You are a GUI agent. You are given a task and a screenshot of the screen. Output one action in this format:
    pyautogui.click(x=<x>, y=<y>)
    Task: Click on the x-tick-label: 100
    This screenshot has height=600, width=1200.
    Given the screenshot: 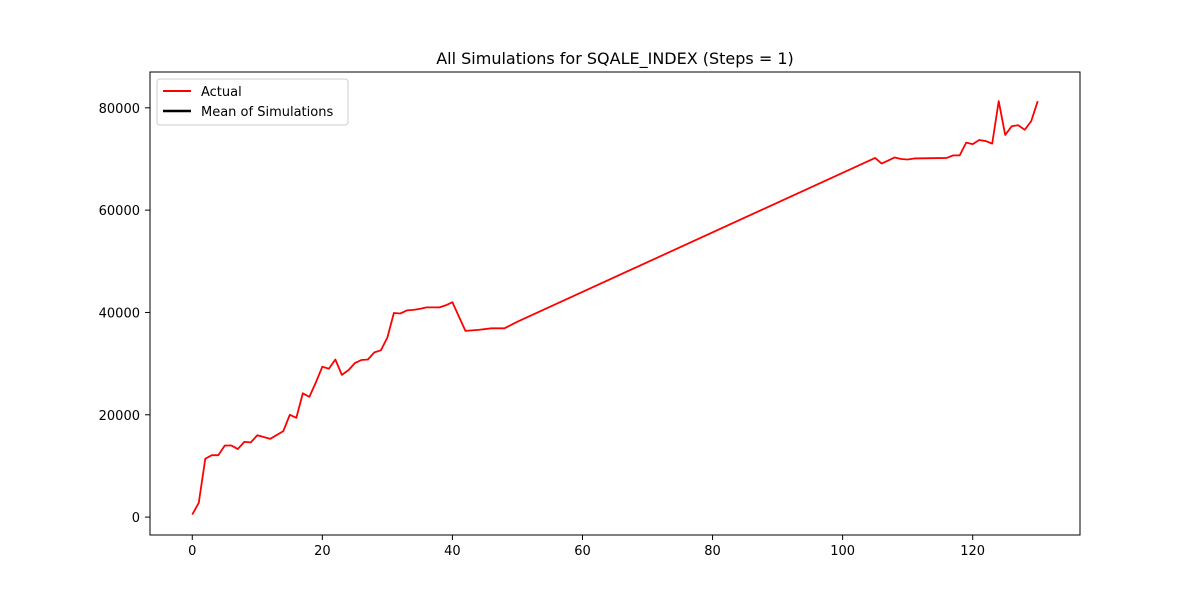 What is the action you would take?
    pyautogui.click(x=842, y=551)
    